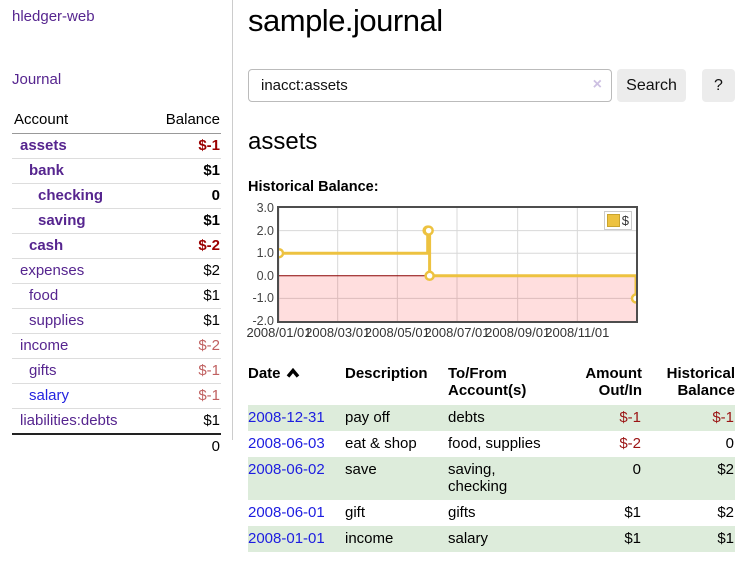 The width and height of the screenshot is (742, 582). I want to click on register-header-amount: Amount Out/In, so click(613, 382).